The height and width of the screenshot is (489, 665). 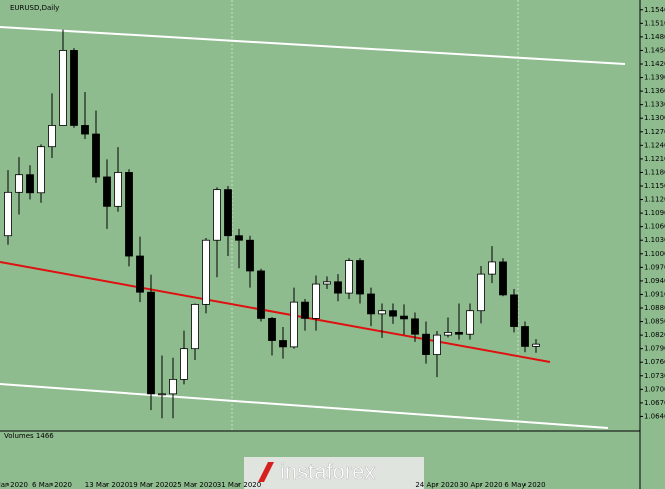 I want to click on x-tick-label: 31 Mar 2020, so click(x=239, y=485).